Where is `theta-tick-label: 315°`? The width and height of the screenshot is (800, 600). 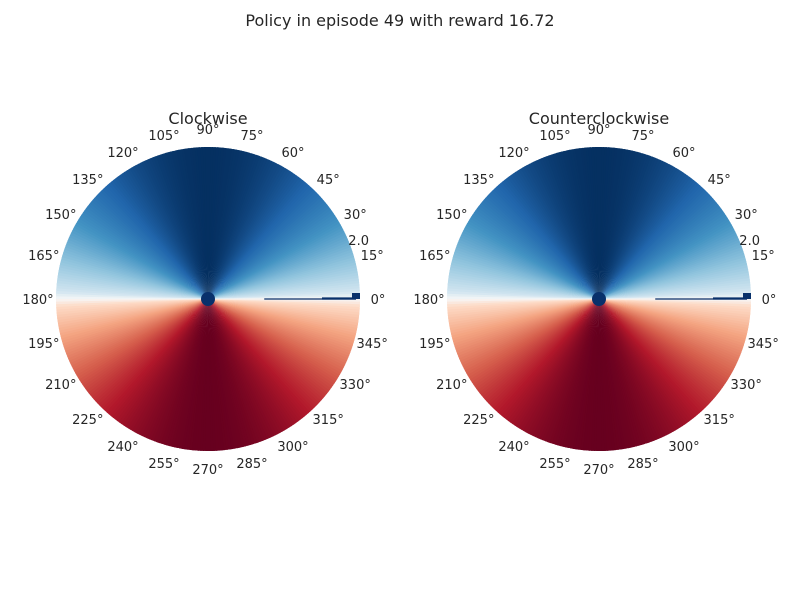
theta-tick-label: 315° is located at coordinates (328, 420).